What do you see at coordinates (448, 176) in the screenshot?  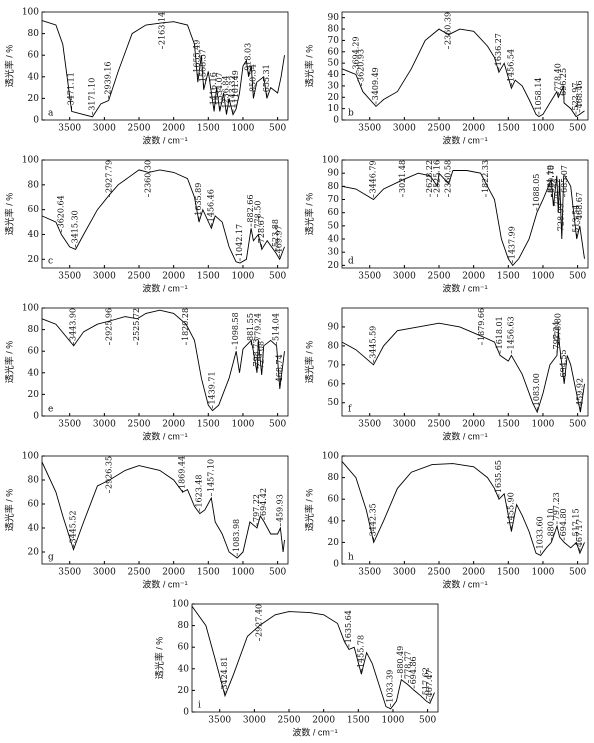 I see `peak-label: 2360.58` at bounding box center [448, 176].